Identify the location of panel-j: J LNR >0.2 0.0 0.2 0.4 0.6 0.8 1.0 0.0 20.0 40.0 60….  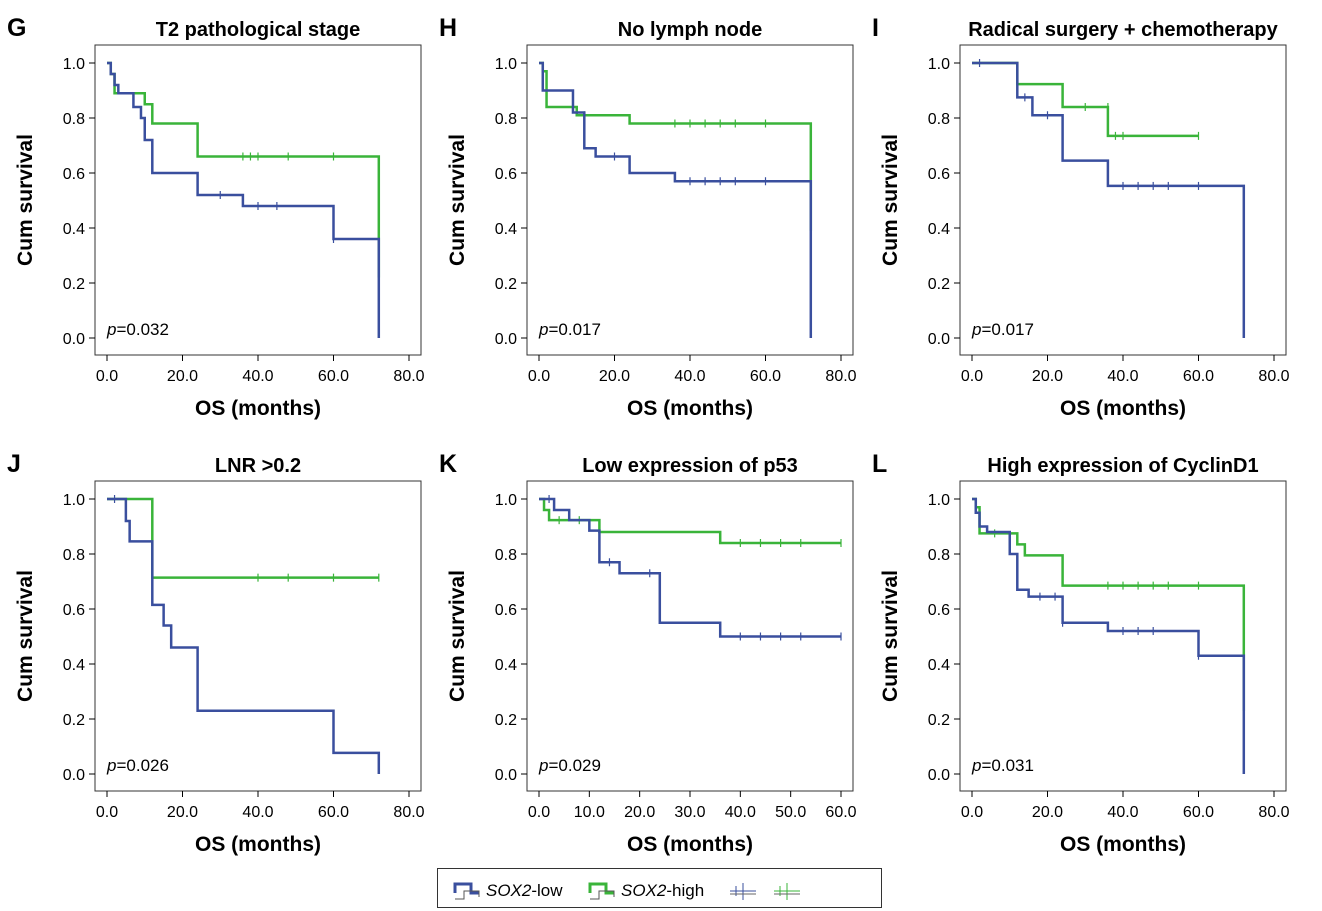
(216, 653).